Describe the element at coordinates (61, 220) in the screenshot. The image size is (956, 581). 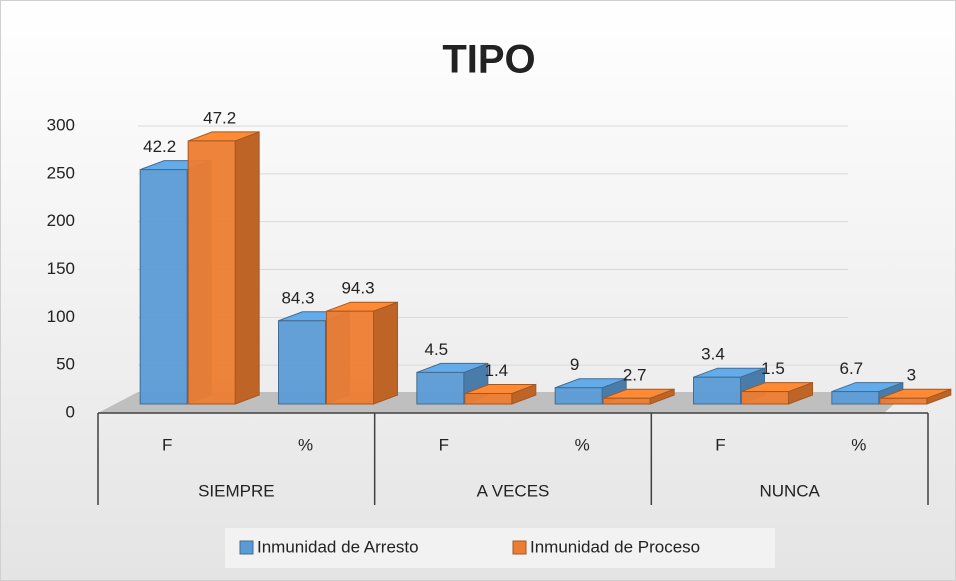
I see `y-tick-label: 200` at that location.